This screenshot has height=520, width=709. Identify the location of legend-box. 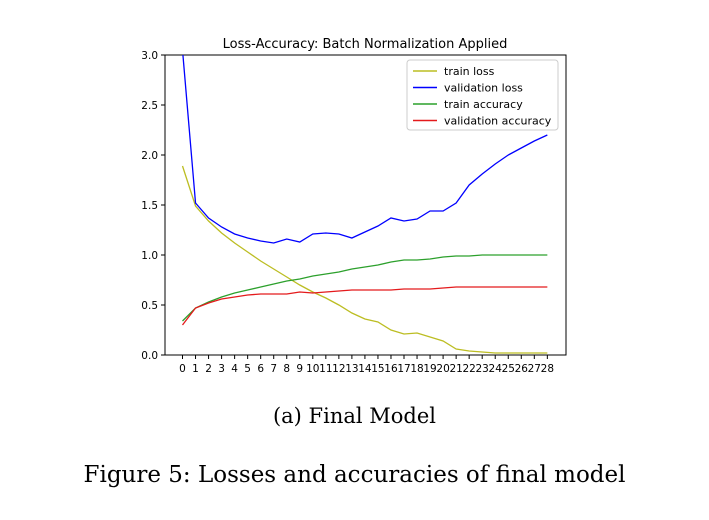
(482, 95).